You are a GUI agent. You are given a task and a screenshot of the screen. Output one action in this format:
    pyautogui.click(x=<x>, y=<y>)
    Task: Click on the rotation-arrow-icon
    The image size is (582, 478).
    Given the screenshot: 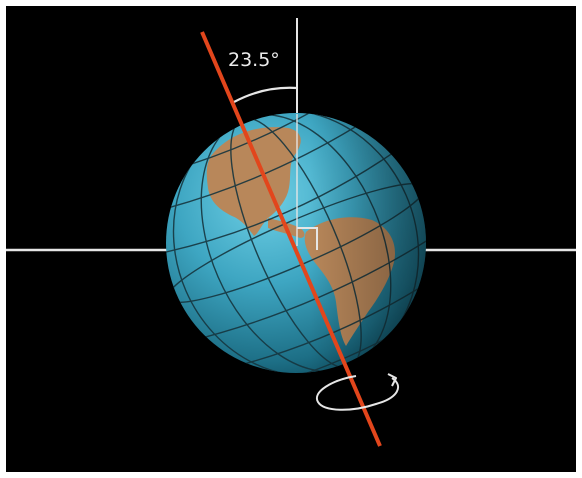 What is the action you would take?
    pyautogui.click(x=357, y=392)
    